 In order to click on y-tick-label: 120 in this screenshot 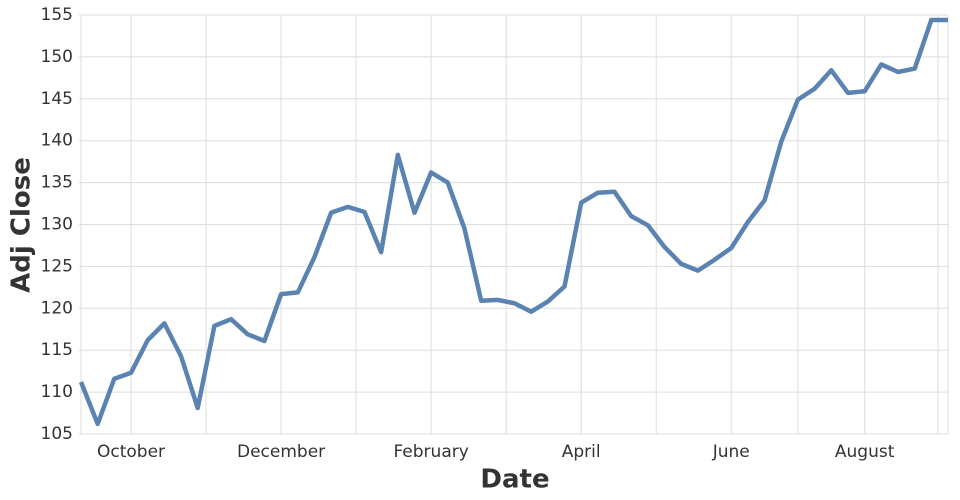, I will do `click(57, 308)`.